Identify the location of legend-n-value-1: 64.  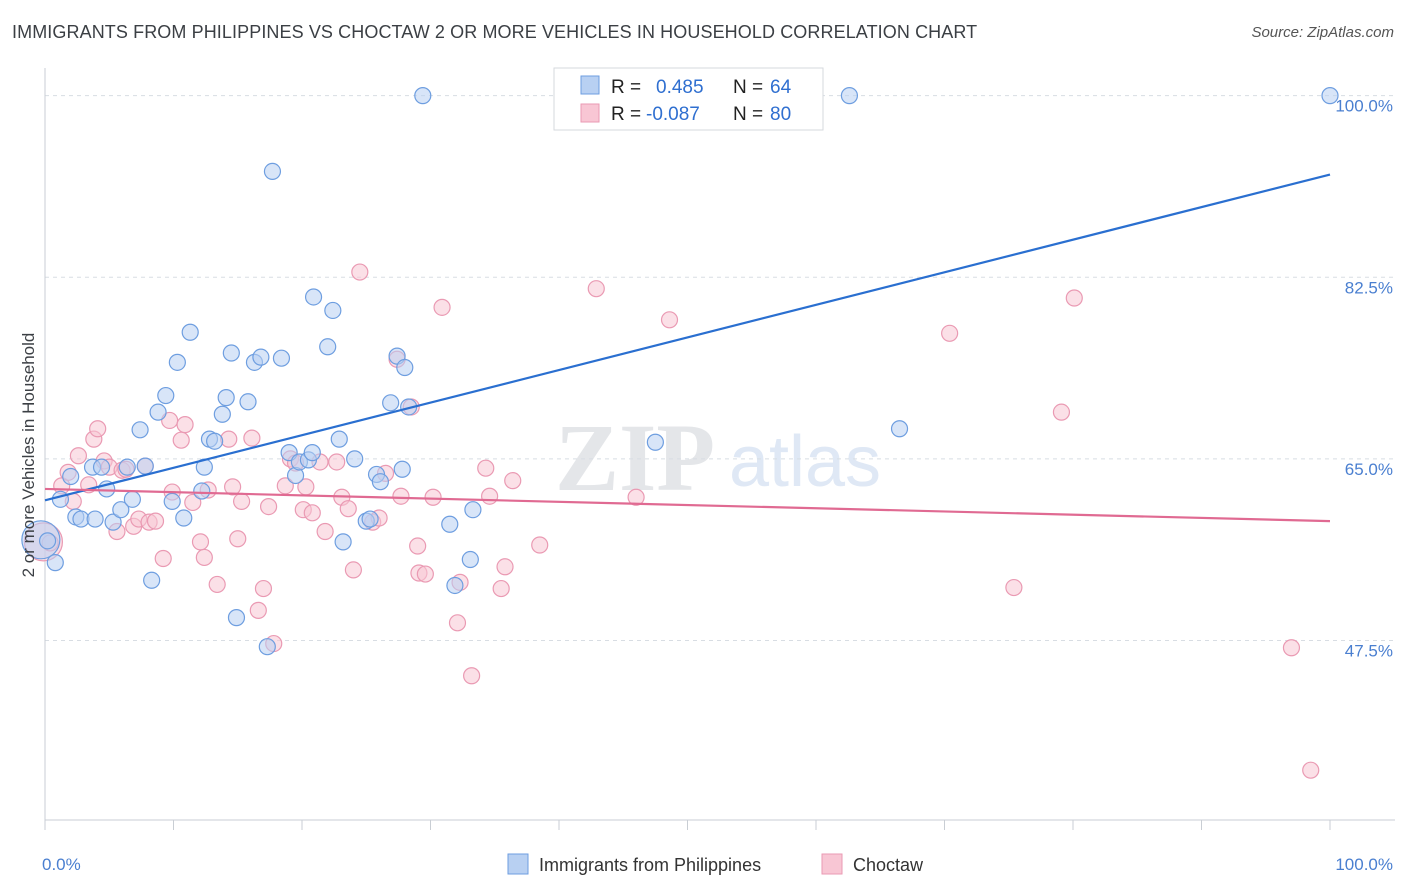
(781, 87).